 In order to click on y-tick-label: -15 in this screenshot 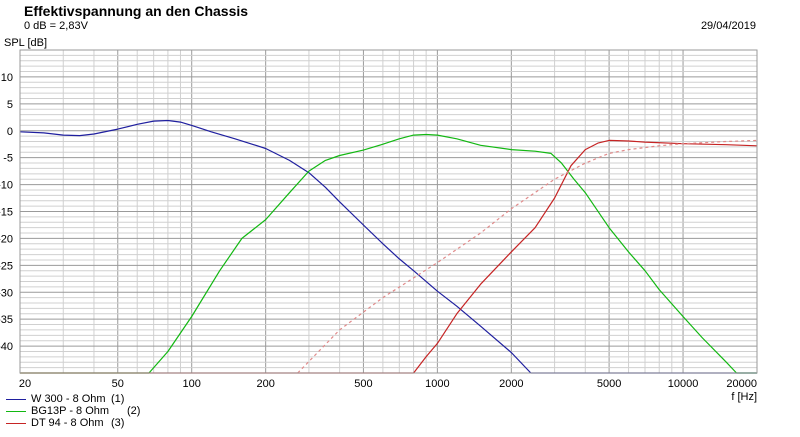, I will do `click(6, 213)`.